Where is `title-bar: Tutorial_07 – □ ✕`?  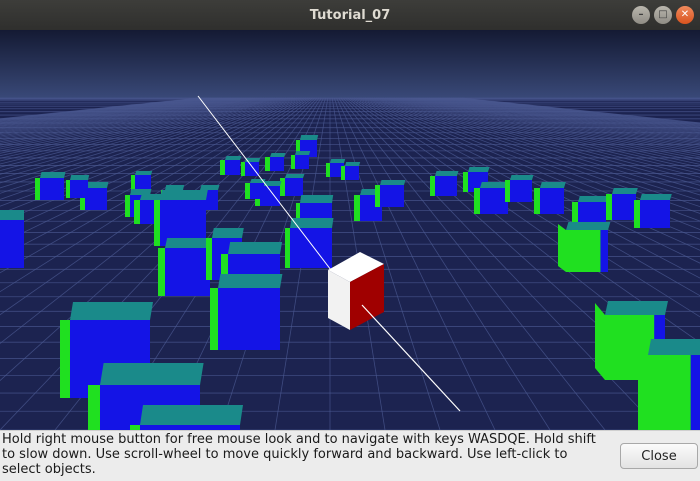 title-bar: Tutorial_07 – □ ✕ is located at coordinates (350, 15).